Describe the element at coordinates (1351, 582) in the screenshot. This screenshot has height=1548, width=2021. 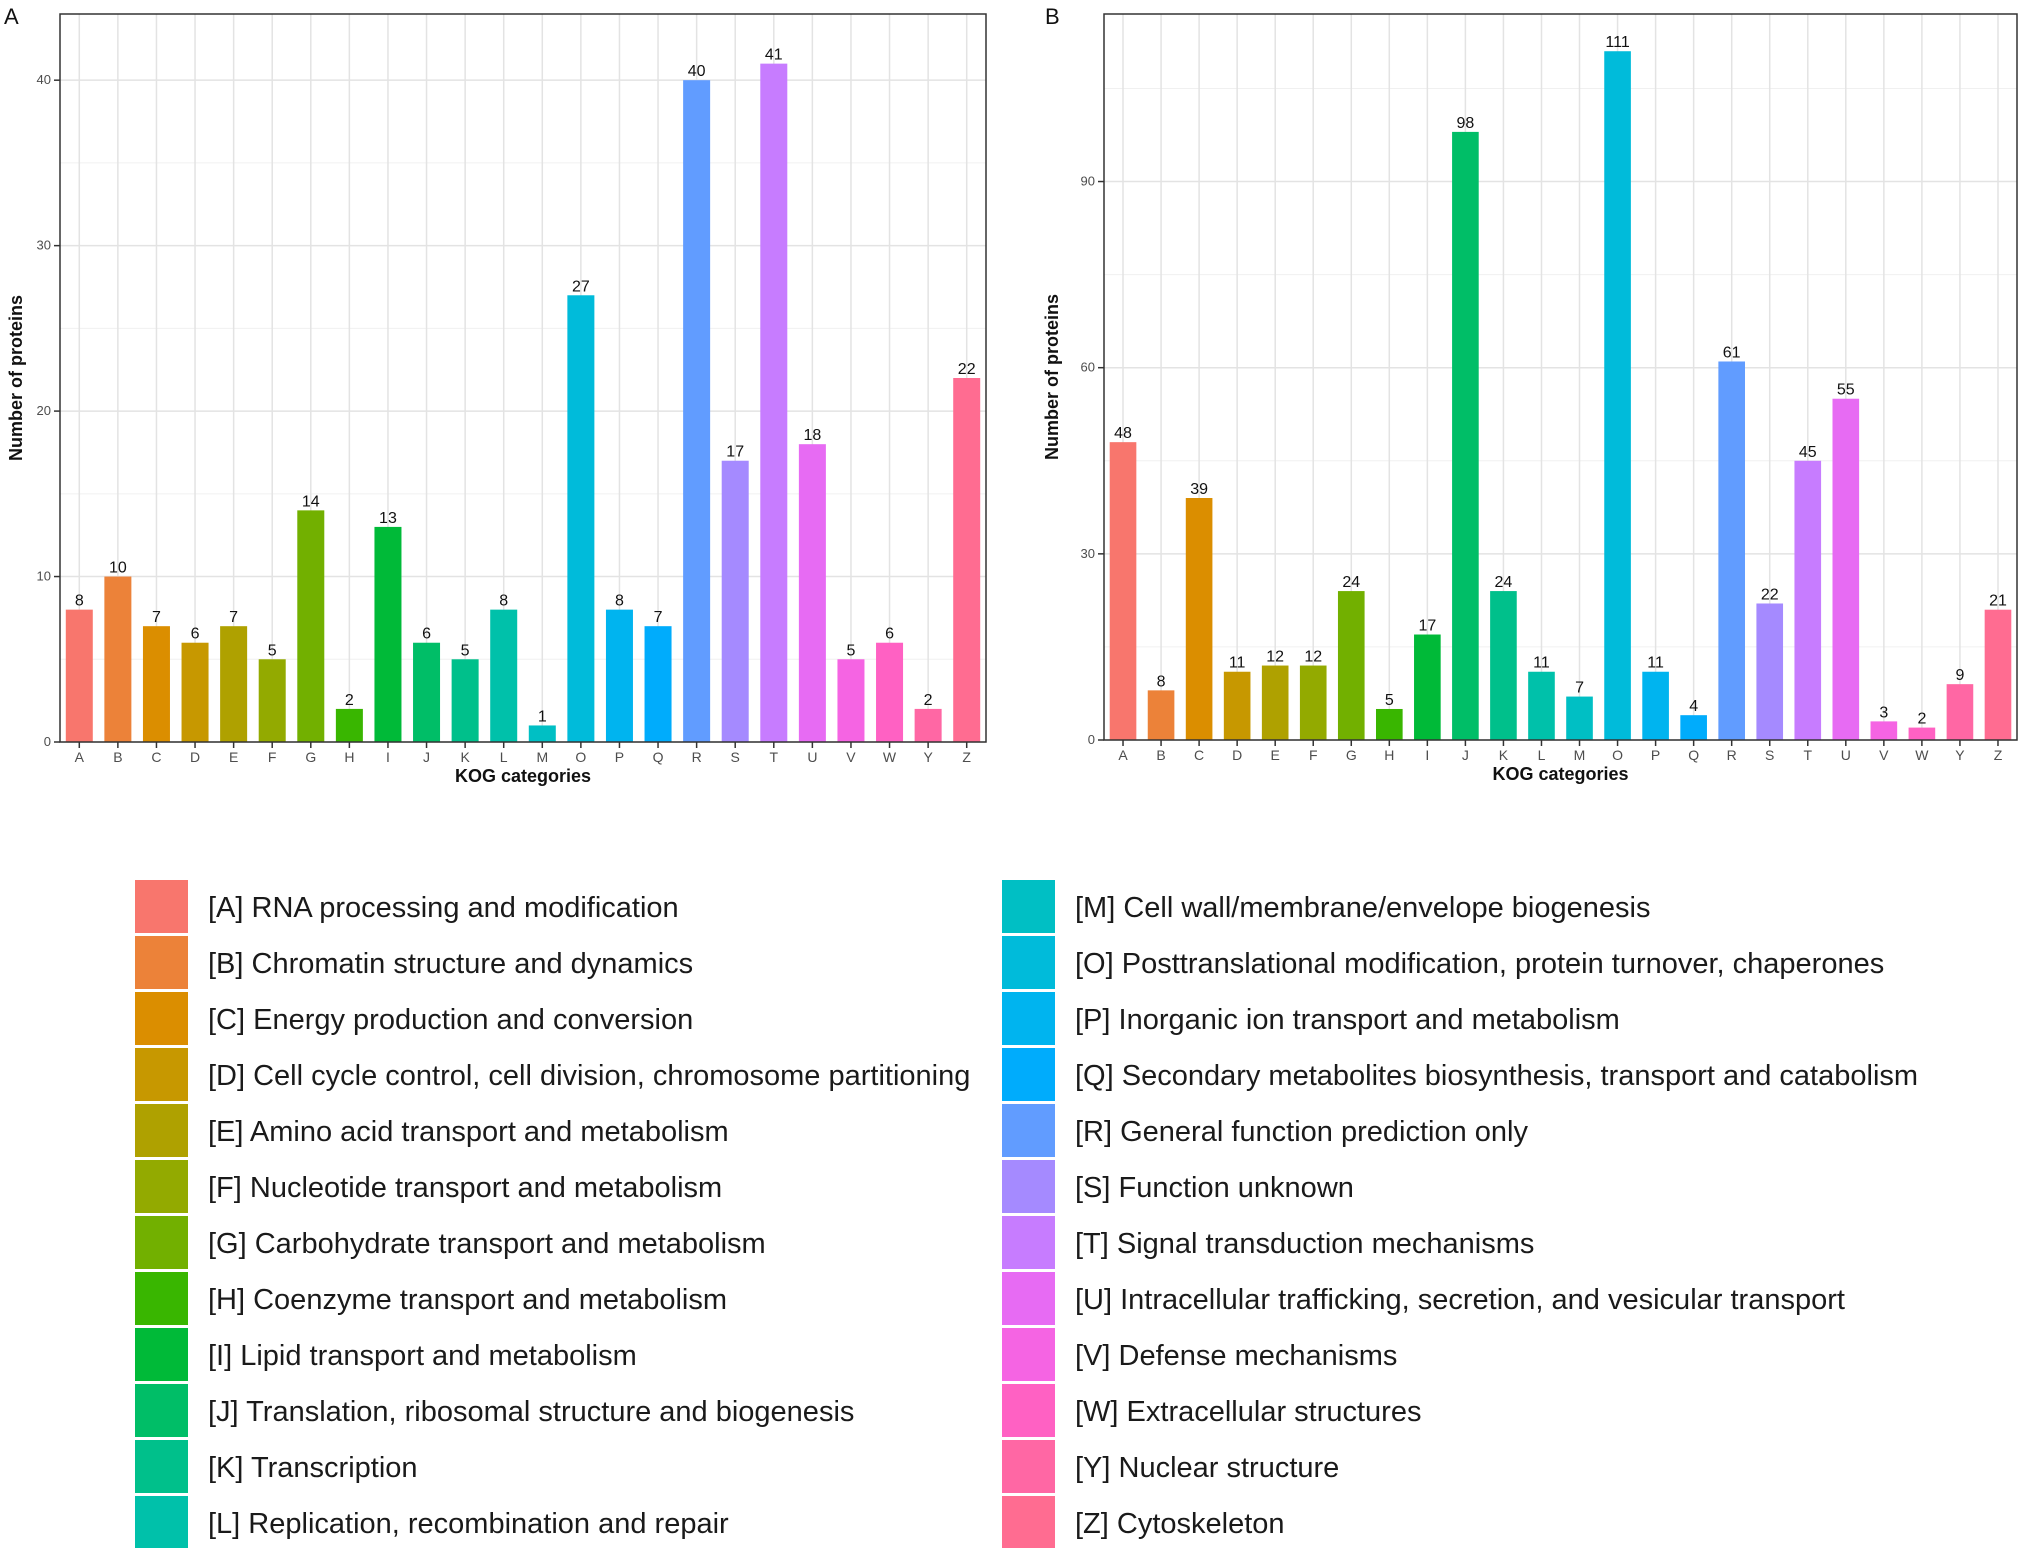
I see `bar-label-g: 24` at that location.